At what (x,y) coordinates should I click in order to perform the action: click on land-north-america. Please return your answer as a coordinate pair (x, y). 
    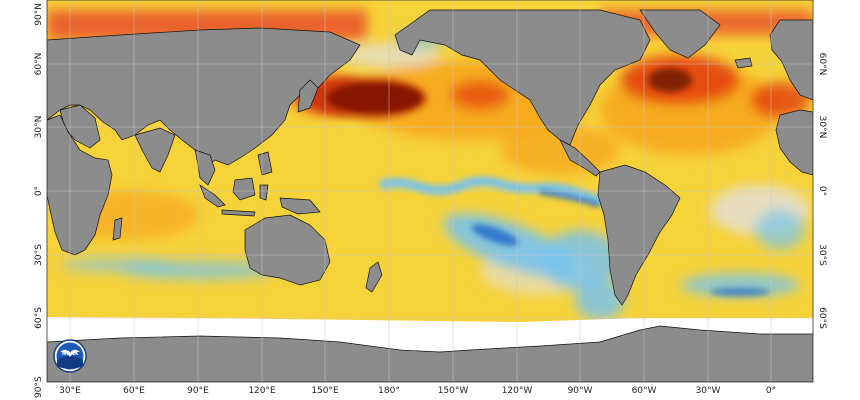
    Looking at the image, I should click on (522, 77).